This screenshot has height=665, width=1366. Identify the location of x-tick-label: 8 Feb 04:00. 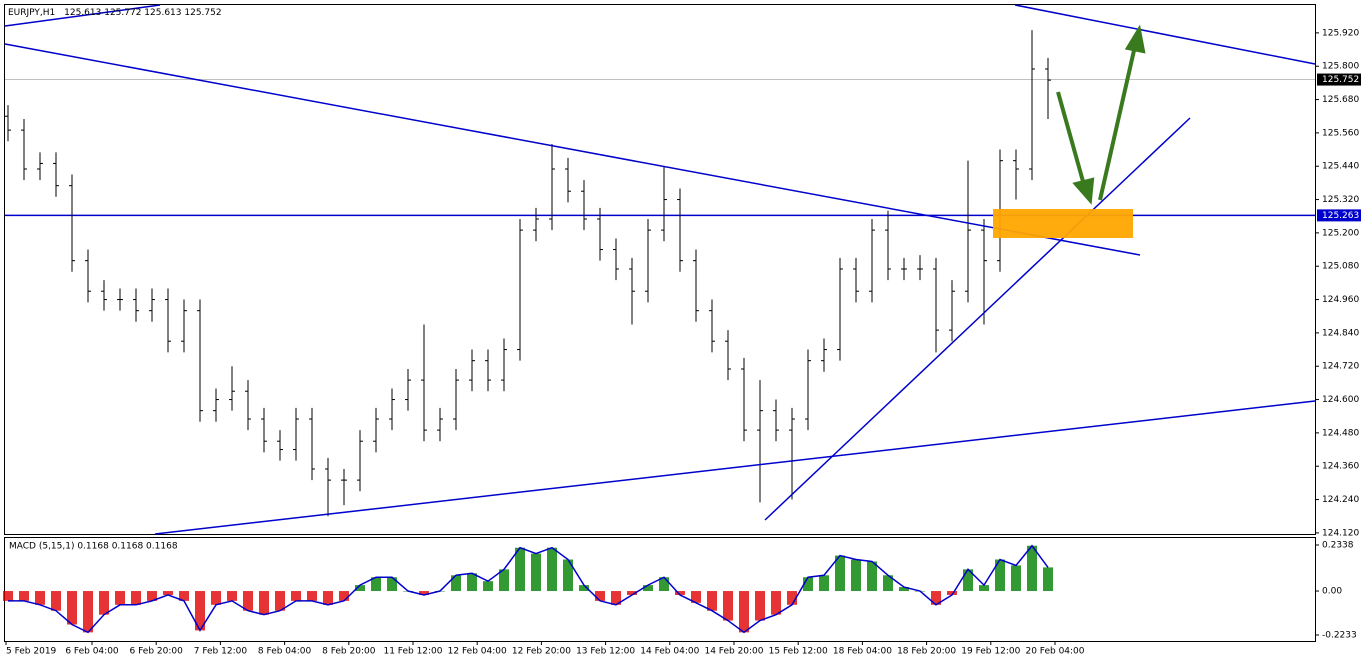
(285, 652).